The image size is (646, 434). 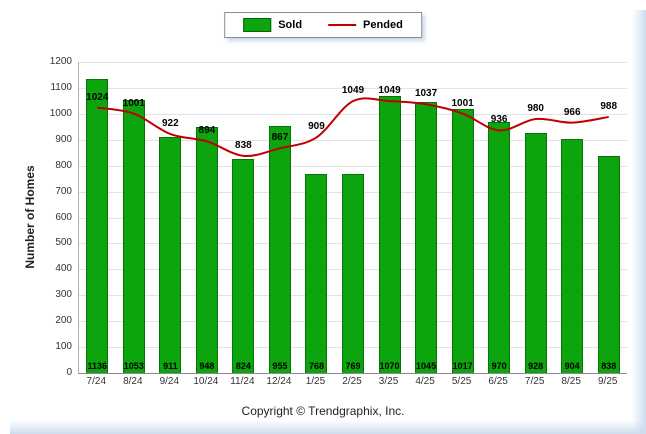 I want to click on sold-value-label: 904, so click(x=572, y=366).